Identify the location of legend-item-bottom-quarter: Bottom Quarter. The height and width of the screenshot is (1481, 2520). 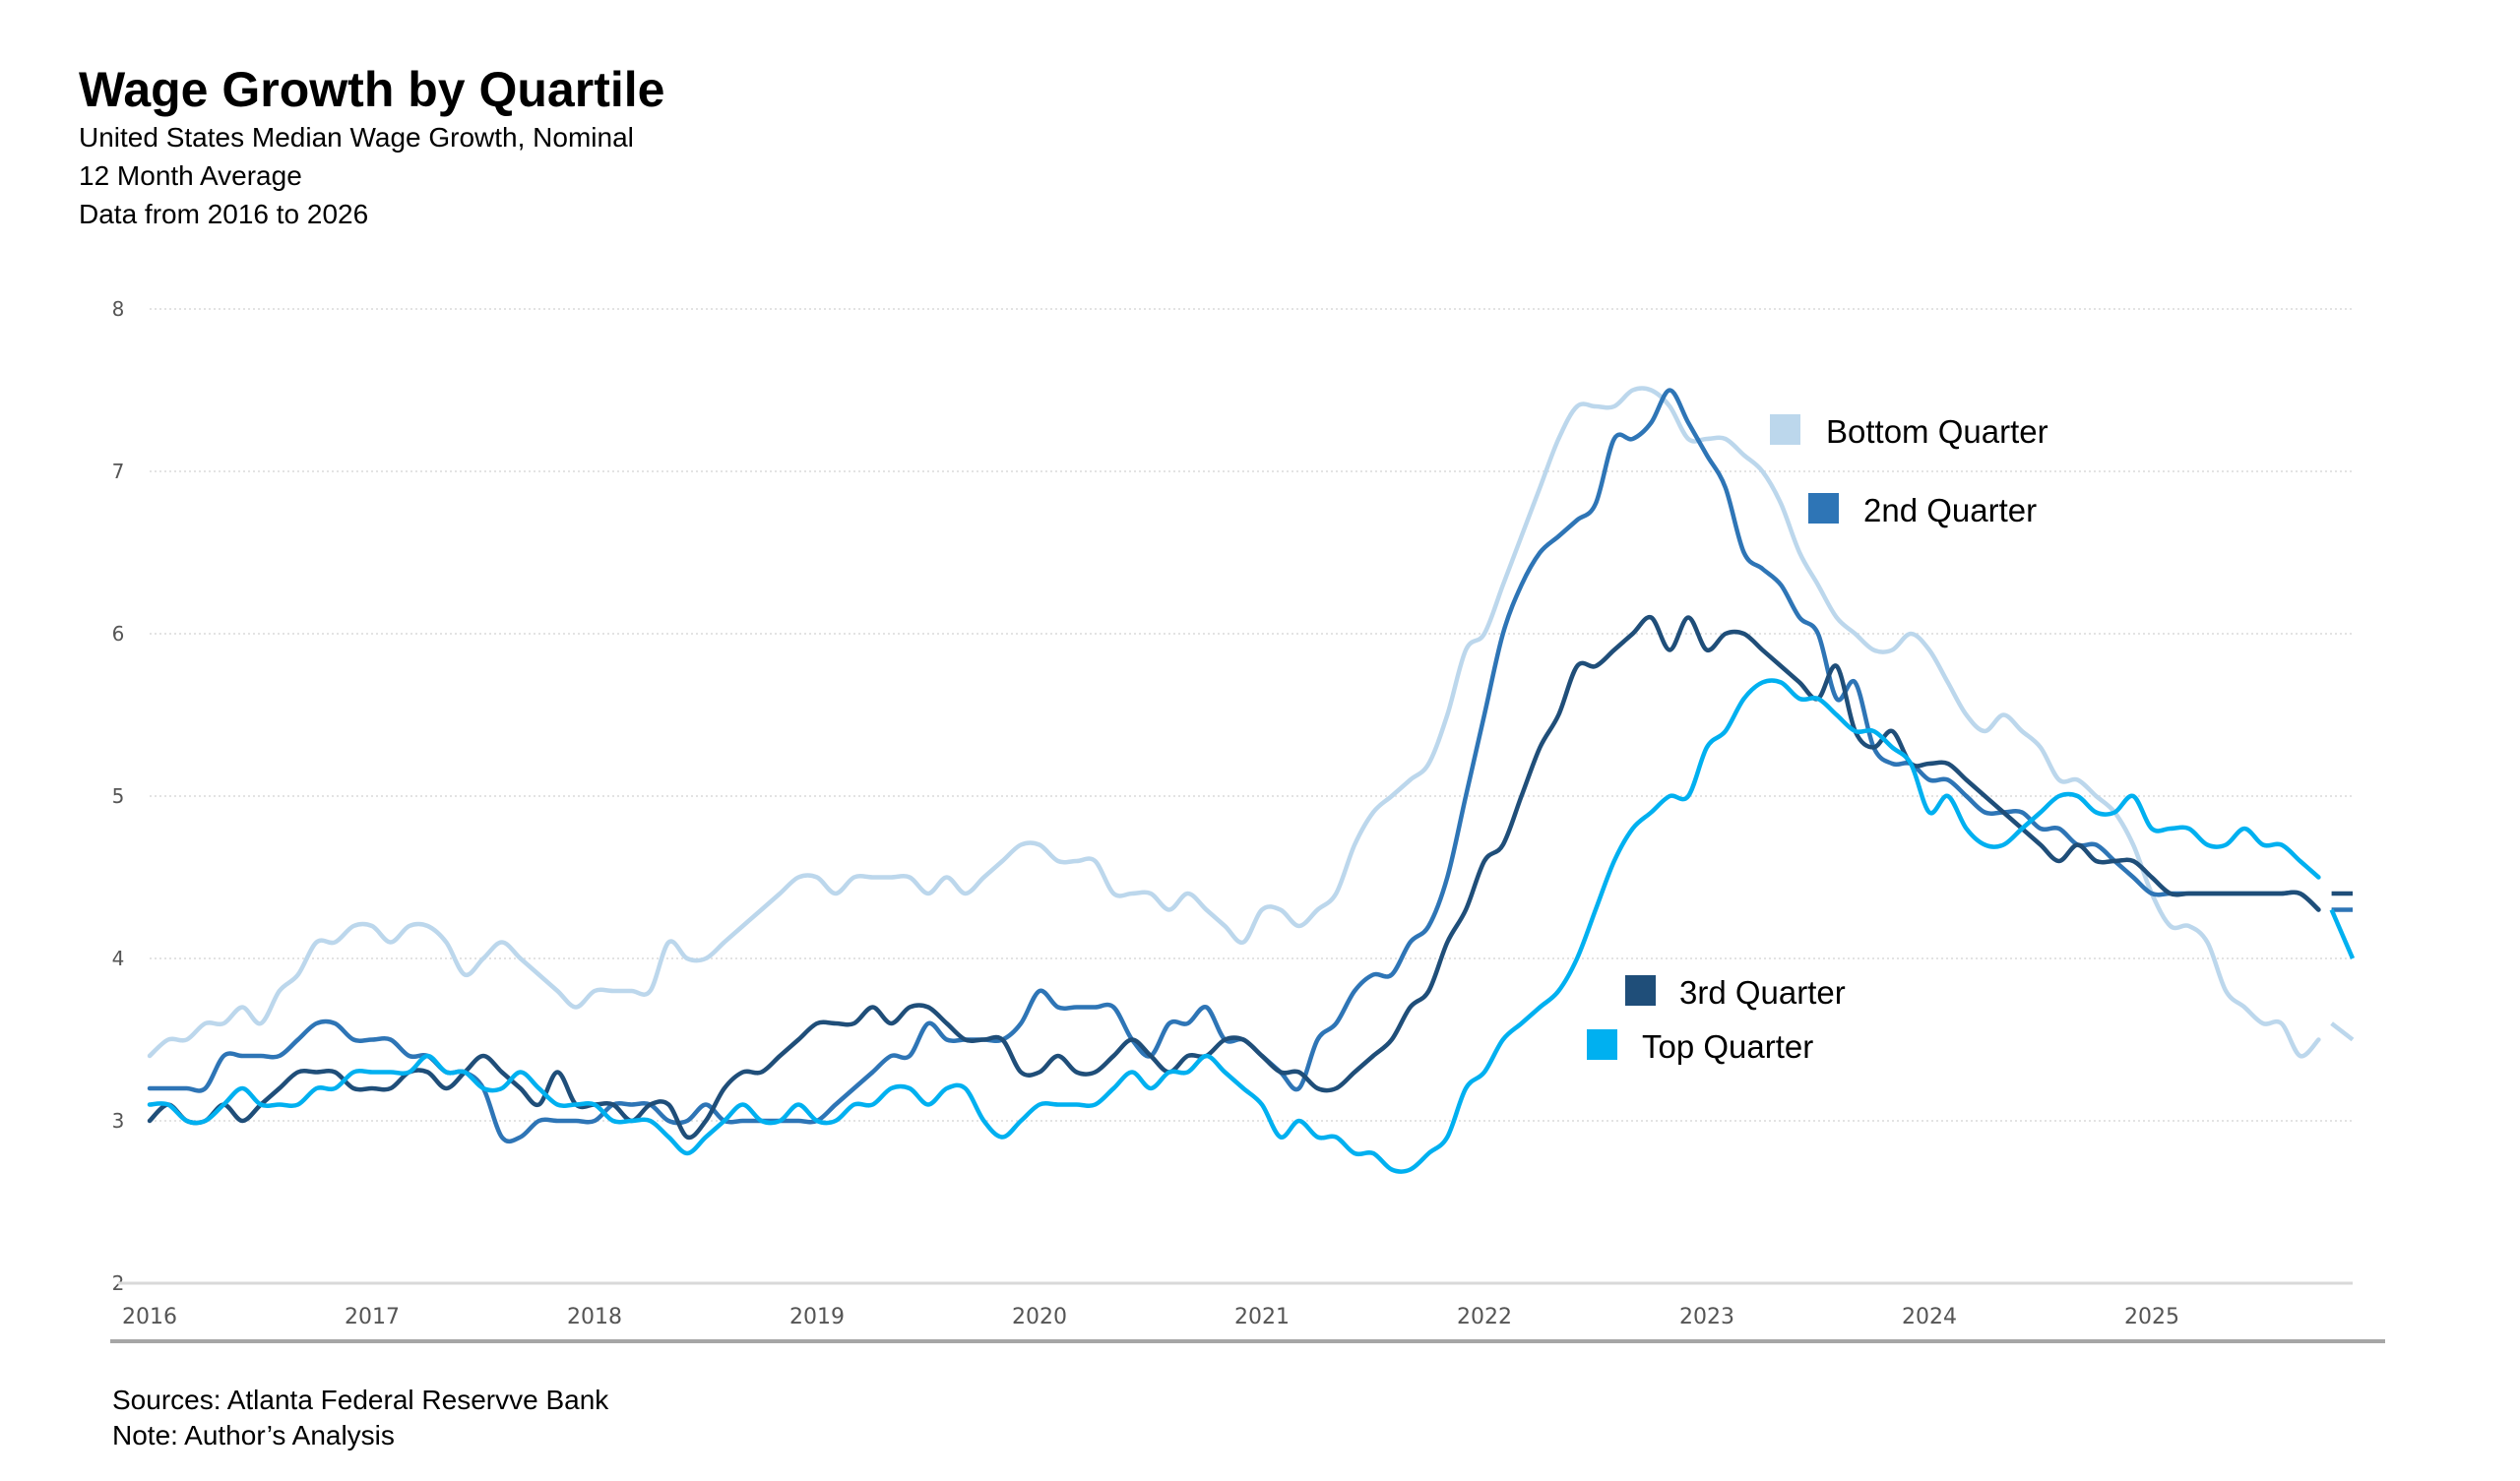
(1909, 431).